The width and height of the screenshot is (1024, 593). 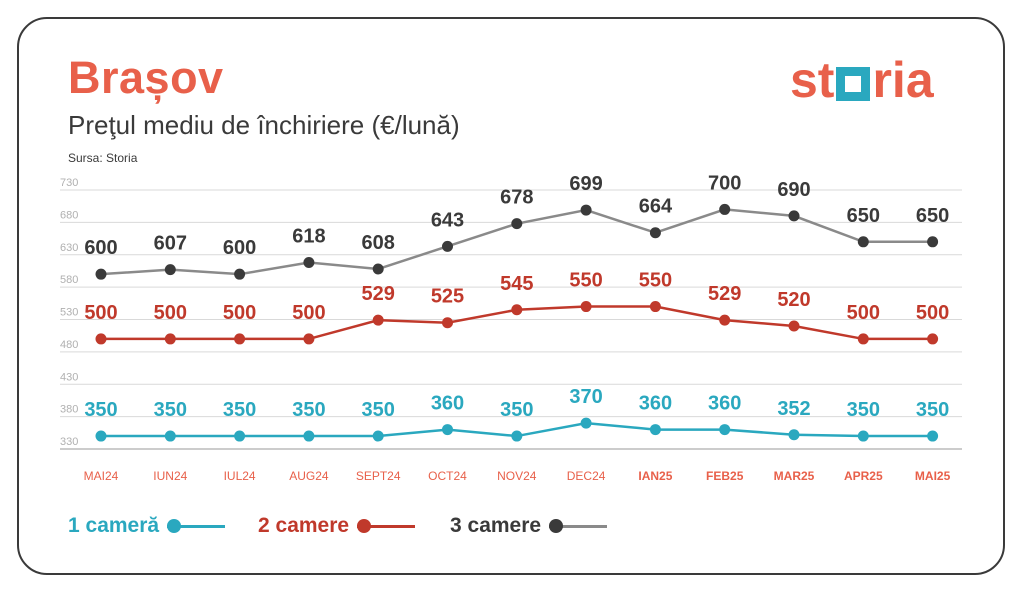 What do you see at coordinates (853, 84) in the screenshot?
I see `logo-square-icon` at bounding box center [853, 84].